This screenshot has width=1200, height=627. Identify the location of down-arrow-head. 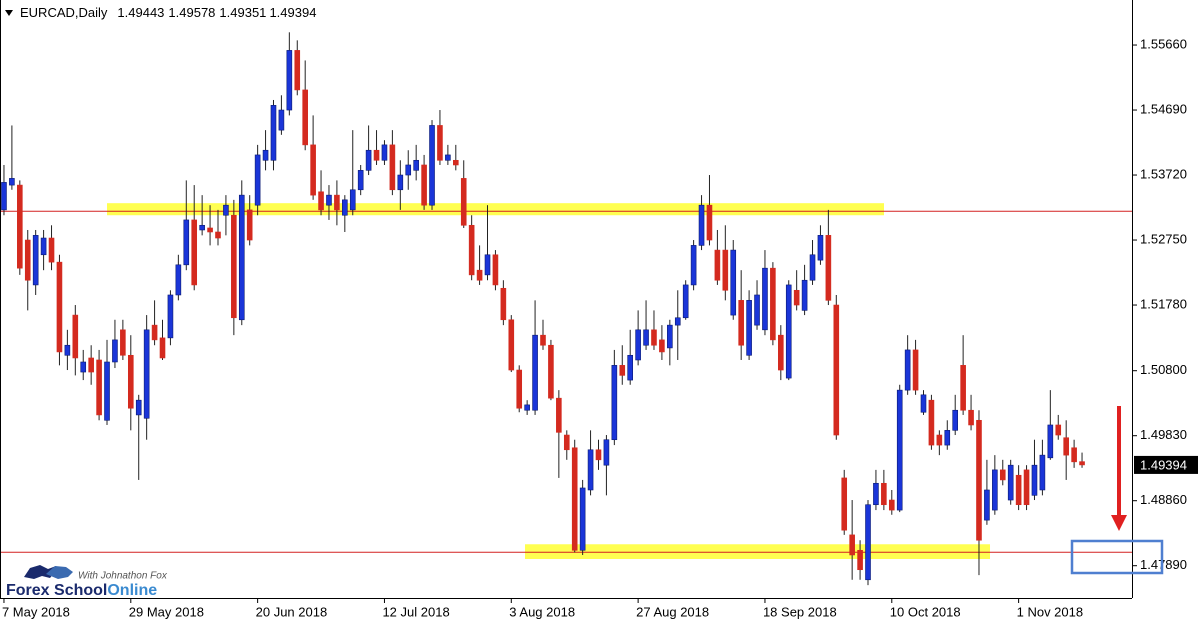
(1119, 523).